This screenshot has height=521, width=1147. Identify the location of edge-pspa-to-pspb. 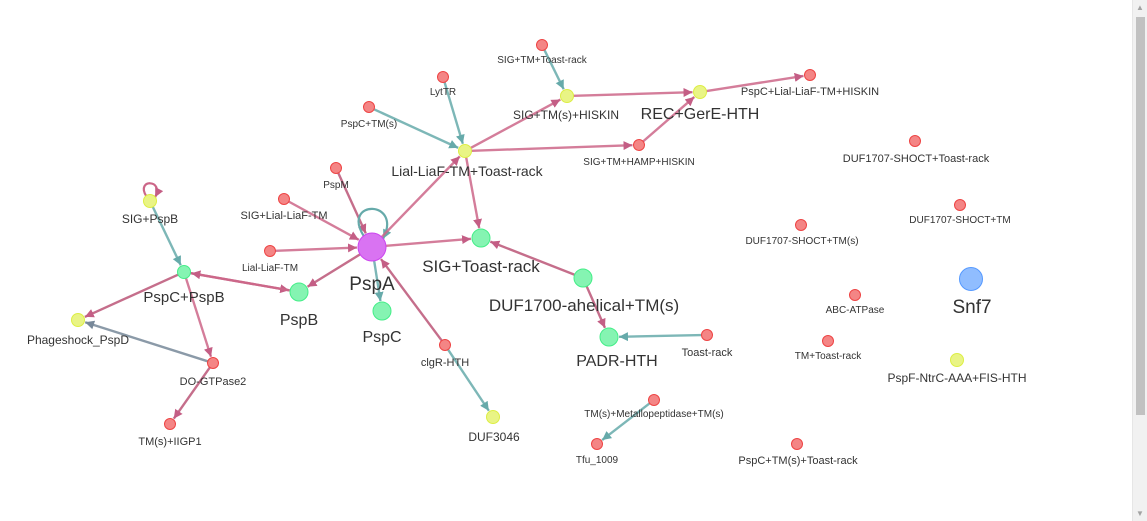
(333, 270).